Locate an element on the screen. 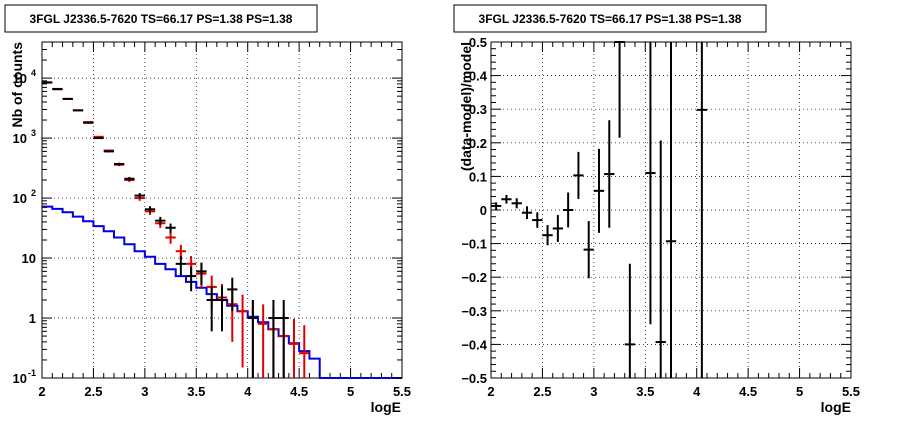  left-x-axis-label: logE is located at coordinates (386, 407).